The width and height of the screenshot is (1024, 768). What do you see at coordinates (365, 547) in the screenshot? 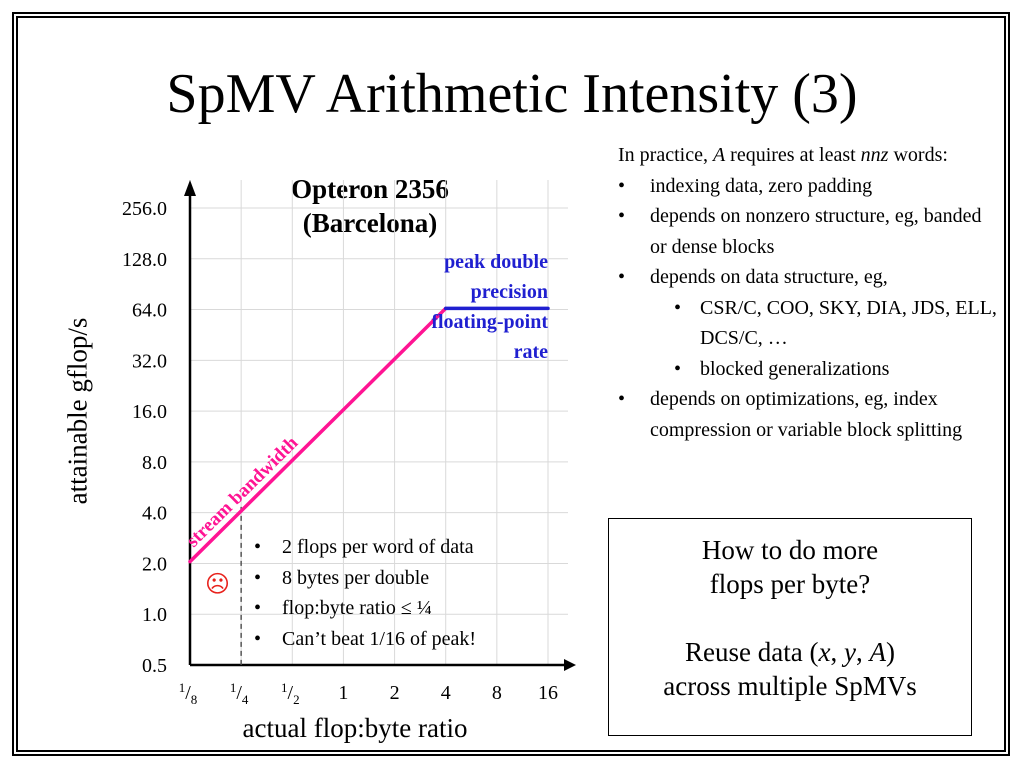
I see `chart-note-item: 2 flops per word of data` at bounding box center [365, 547].